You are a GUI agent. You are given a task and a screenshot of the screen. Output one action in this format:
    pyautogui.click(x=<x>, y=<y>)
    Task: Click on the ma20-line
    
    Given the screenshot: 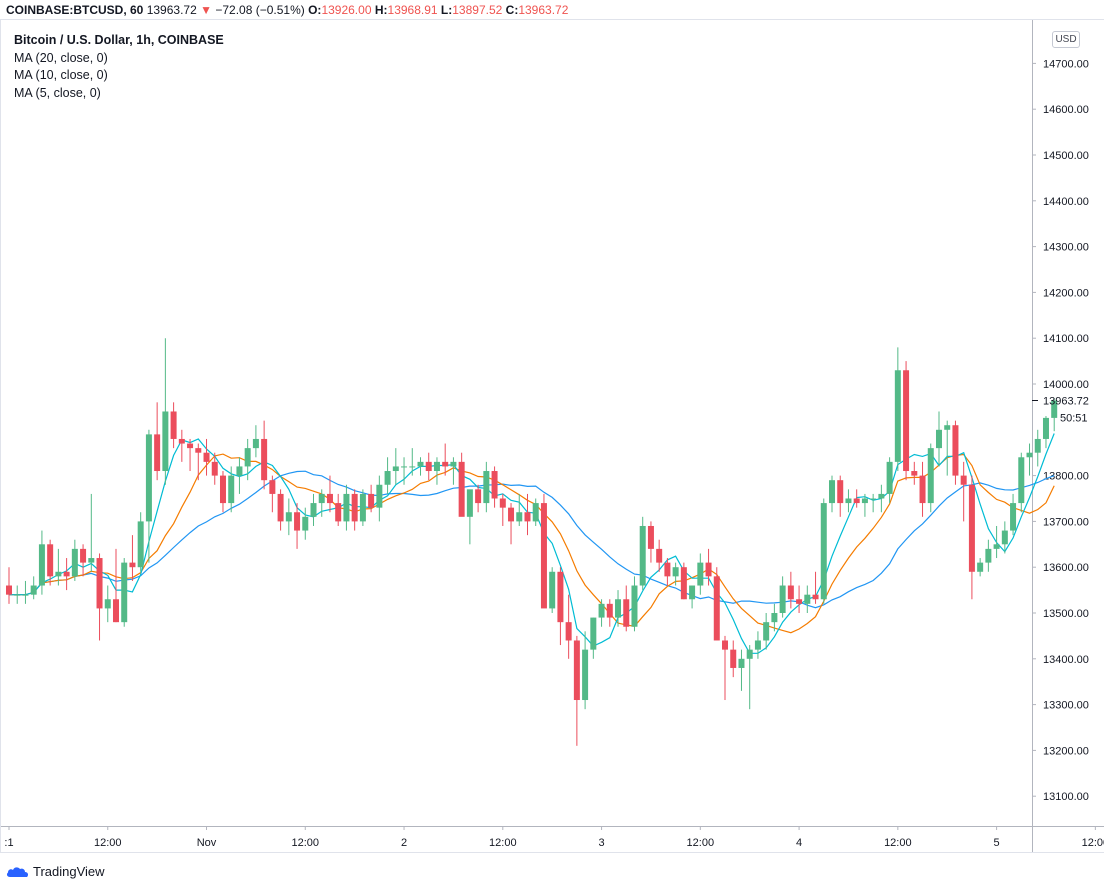 What is the action you would take?
    pyautogui.click(x=532, y=539)
    